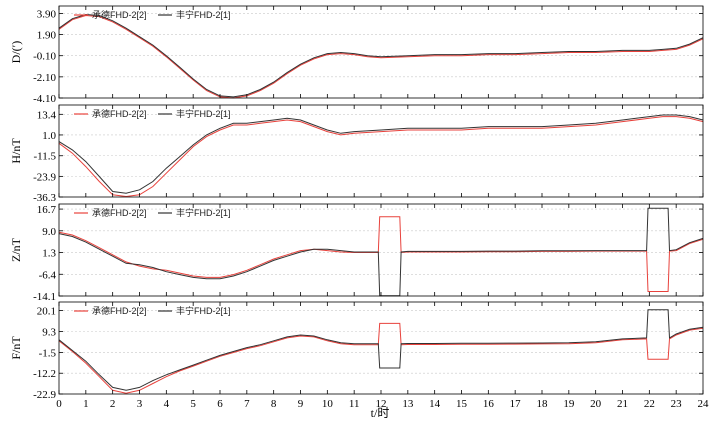 The width and height of the screenshot is (719, 423). I want to click on x-tick-label: 3, so click(140, 404).